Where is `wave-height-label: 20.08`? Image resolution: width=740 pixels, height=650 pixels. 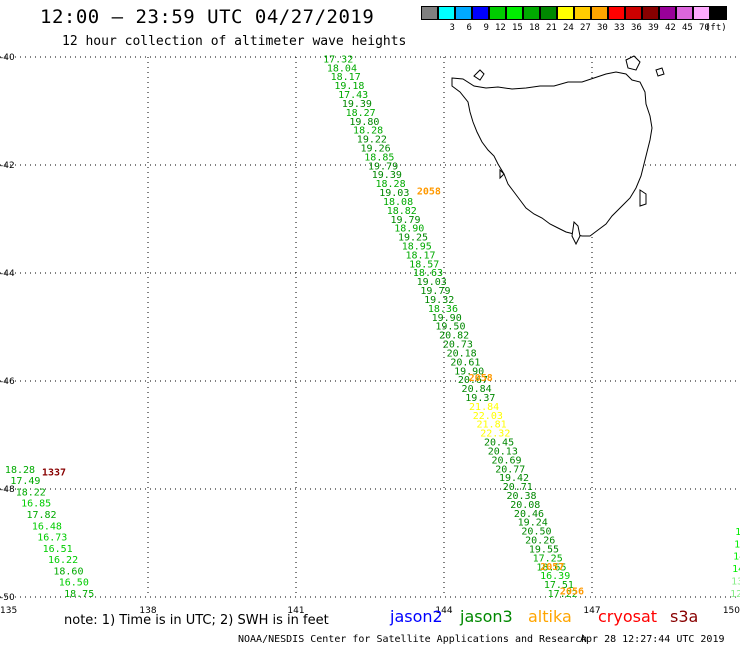
wave-height-label: 20.08 is located at coordinates (525, 505).